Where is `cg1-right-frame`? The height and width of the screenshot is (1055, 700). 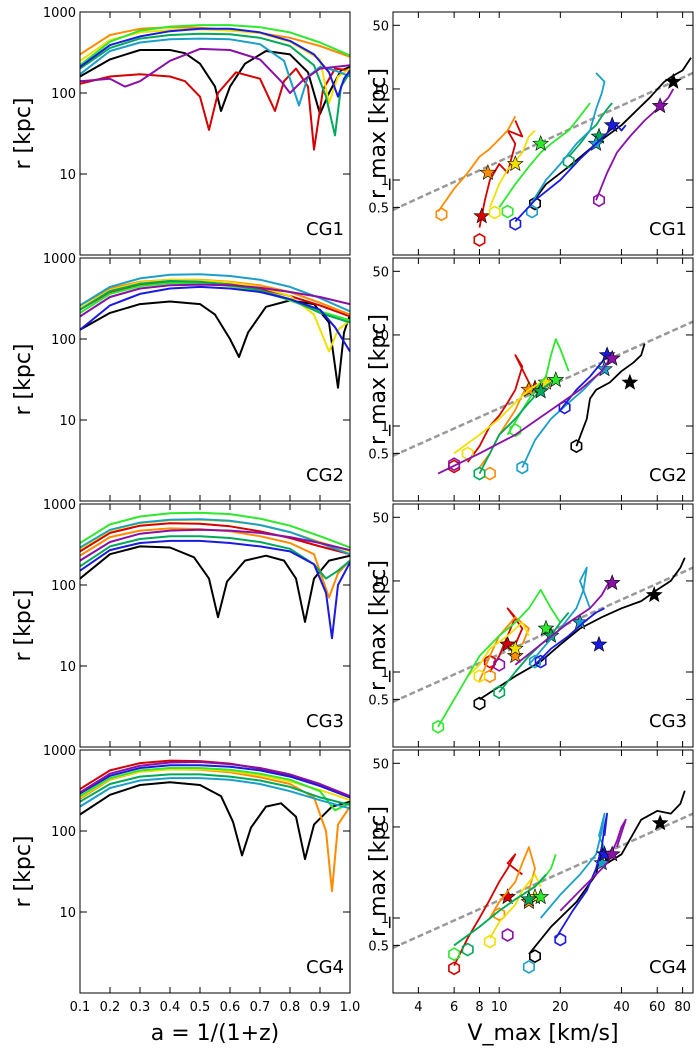
cg1-right-frame is located at coordinates (543, 133).